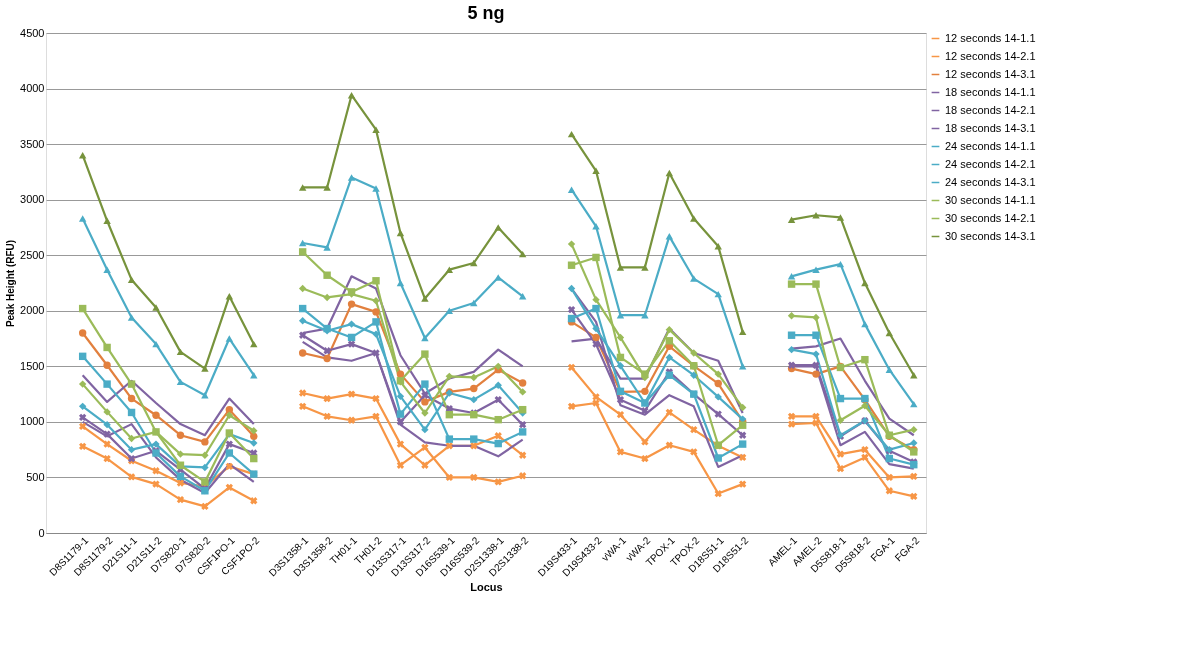 Image resolution: width=1186 pixels, height=649 pixels. Describe the element at coordinates (990, 235) in the screenshot. I see `legend-label: 30 seconds 14-3.1` at that location.